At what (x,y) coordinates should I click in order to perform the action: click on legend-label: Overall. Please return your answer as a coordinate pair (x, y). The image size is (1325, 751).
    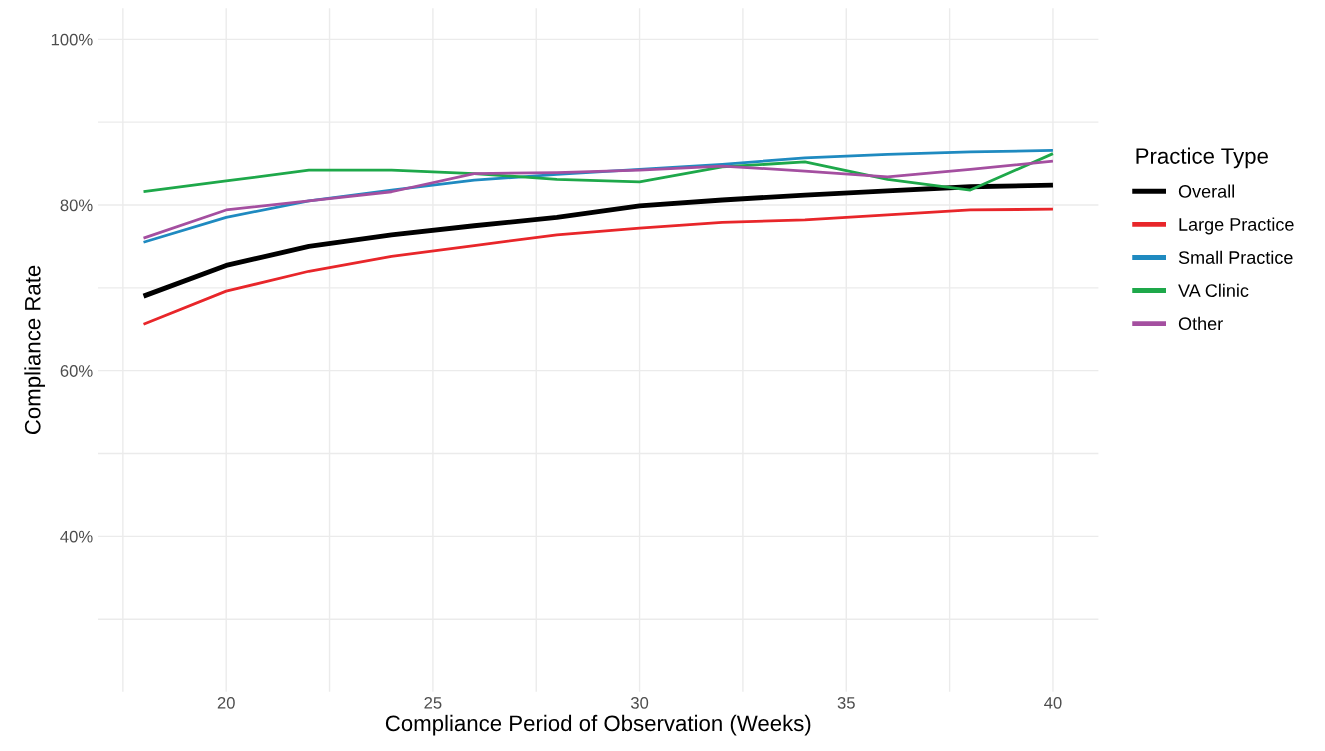
    Looking at the image, I should click on (1206, 191).